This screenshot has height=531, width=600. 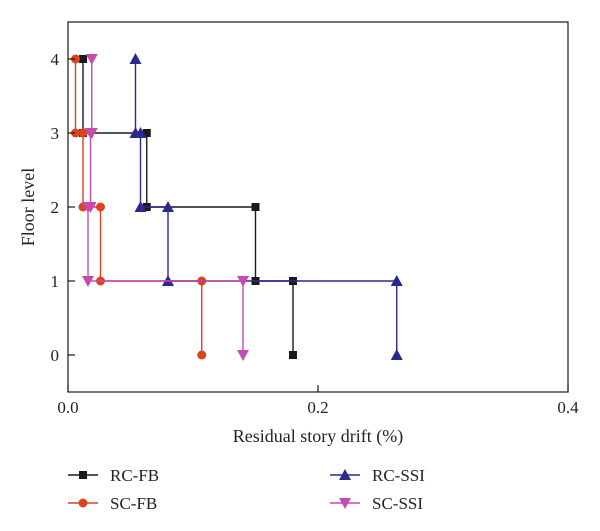 What do you see at coordinates (568, 407) in the screenshot?
I see `x-tick-label: 0.4` at bounding box center [568, 407].